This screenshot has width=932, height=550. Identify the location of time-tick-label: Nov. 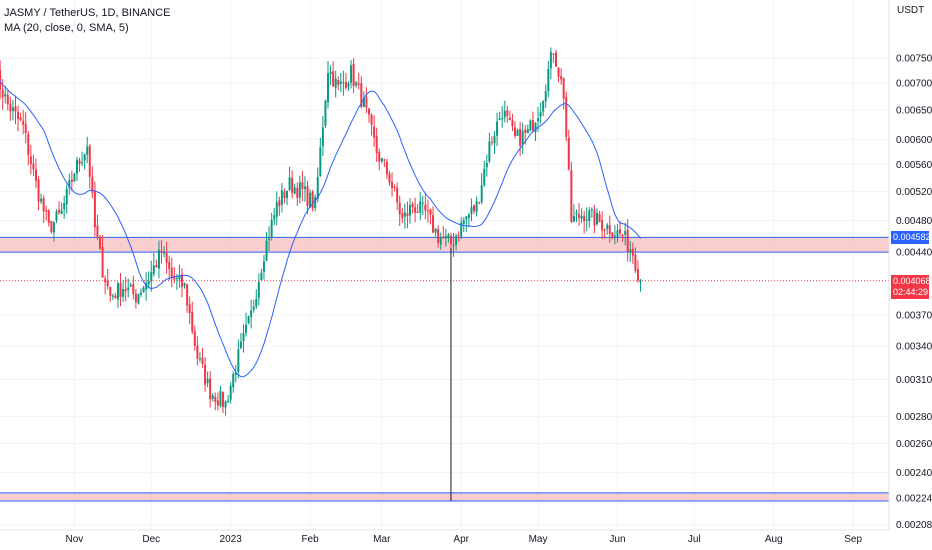
(75, 539).